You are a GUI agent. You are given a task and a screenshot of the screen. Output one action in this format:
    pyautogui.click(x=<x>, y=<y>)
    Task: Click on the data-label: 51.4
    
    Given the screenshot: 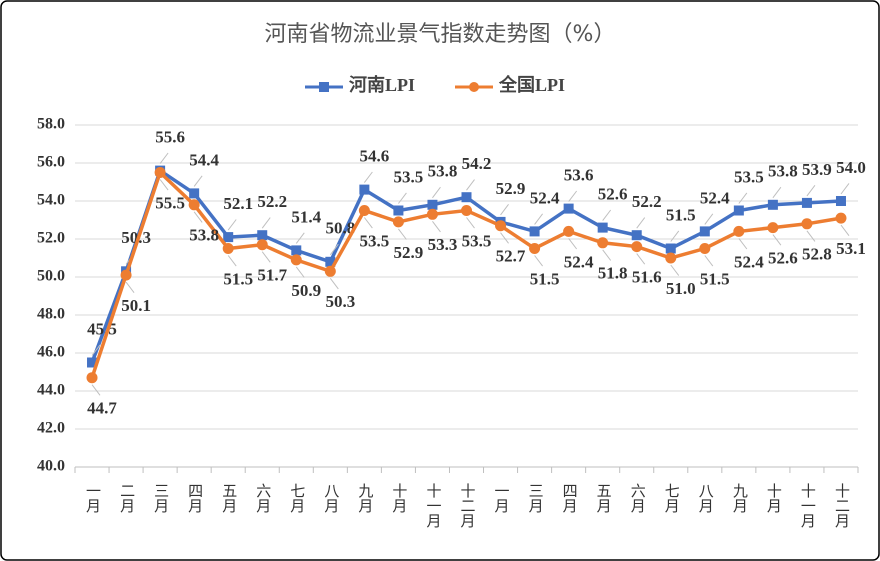 What is the action you would take?
    pyautogui.click(x=306, y=216)
    